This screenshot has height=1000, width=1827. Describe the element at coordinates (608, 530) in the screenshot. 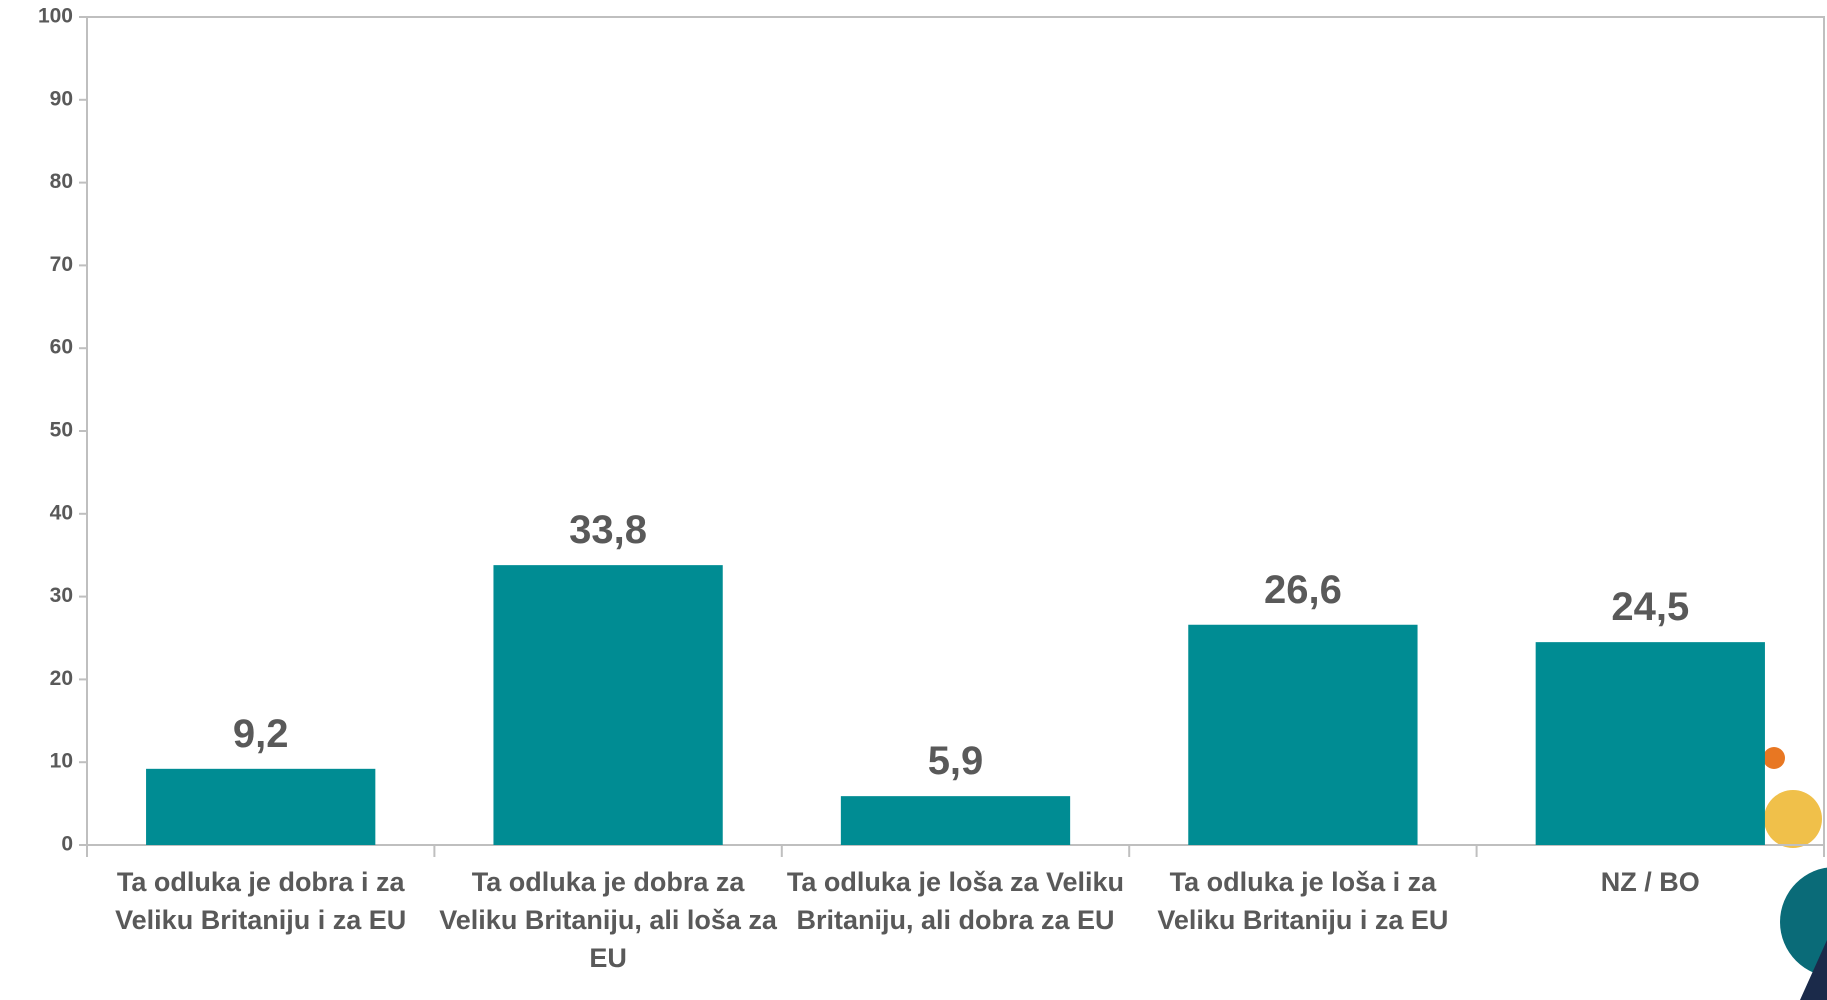

I see `value-label: 33,8` at that location.